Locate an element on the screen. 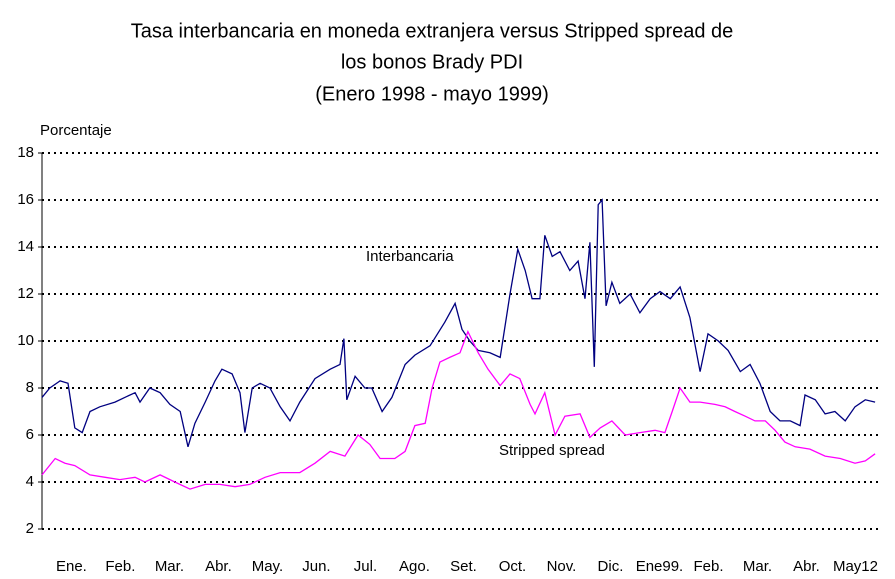 The image size is (895, 579). y-tick-label: 12 is located at coordinates (25, 293).